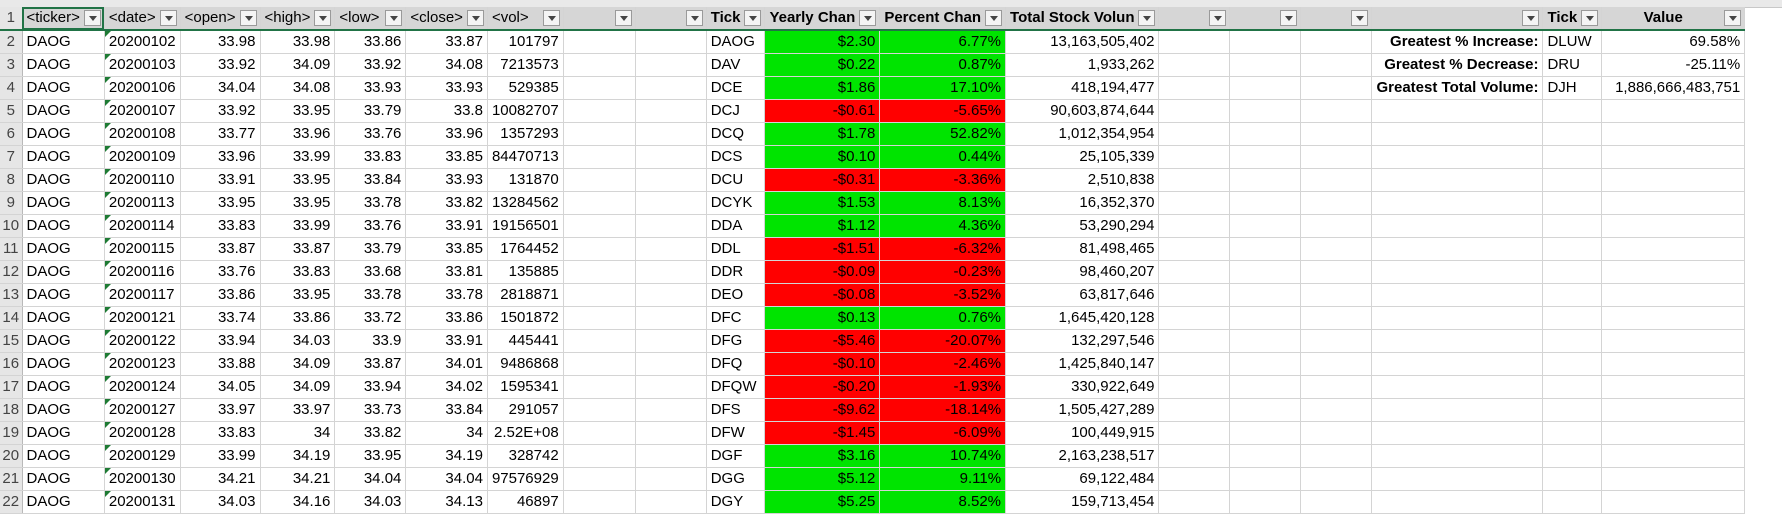 The image size is (1782, 526). Describe the element at coordinates (446, 157) in the screenshot. I see `cell-close: 33.85` at that location.